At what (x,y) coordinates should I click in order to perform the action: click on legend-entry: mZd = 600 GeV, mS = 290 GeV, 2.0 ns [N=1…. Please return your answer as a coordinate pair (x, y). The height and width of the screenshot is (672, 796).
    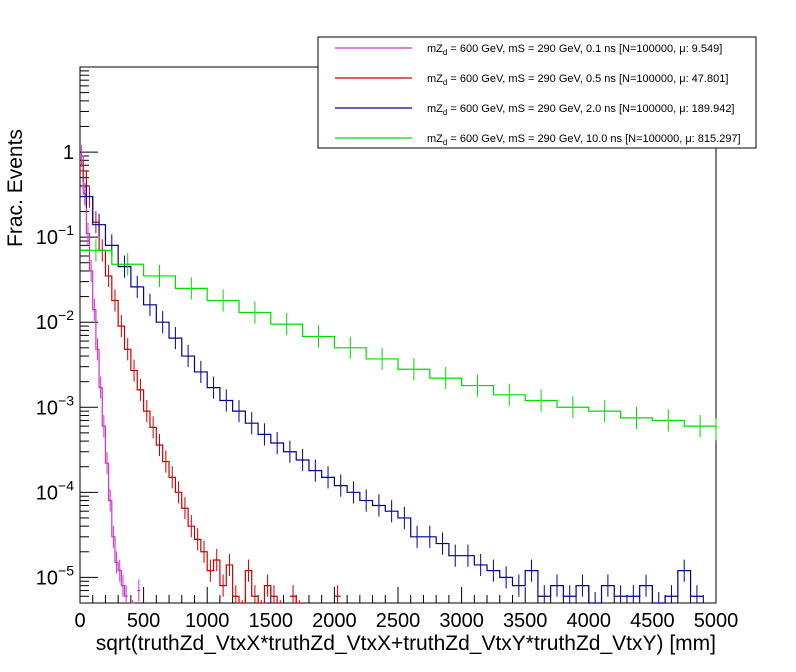
    Looking at the image, I should click on (581, 110).